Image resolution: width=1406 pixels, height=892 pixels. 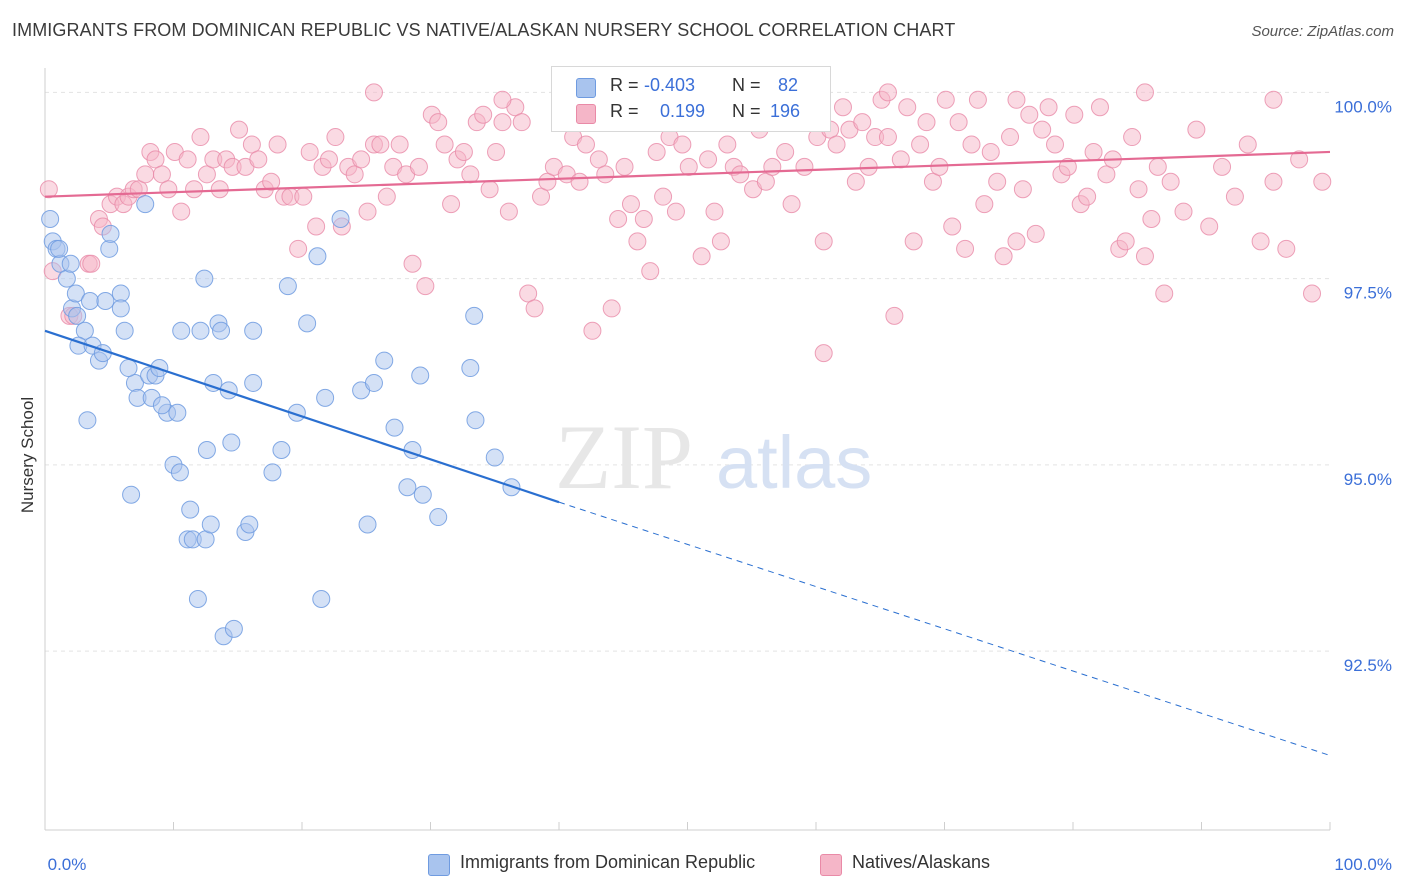 What do you see at coordinates (302, 416) in the screenshot?
I see `dominican-trend-solid` at bounding box center [302, 416].